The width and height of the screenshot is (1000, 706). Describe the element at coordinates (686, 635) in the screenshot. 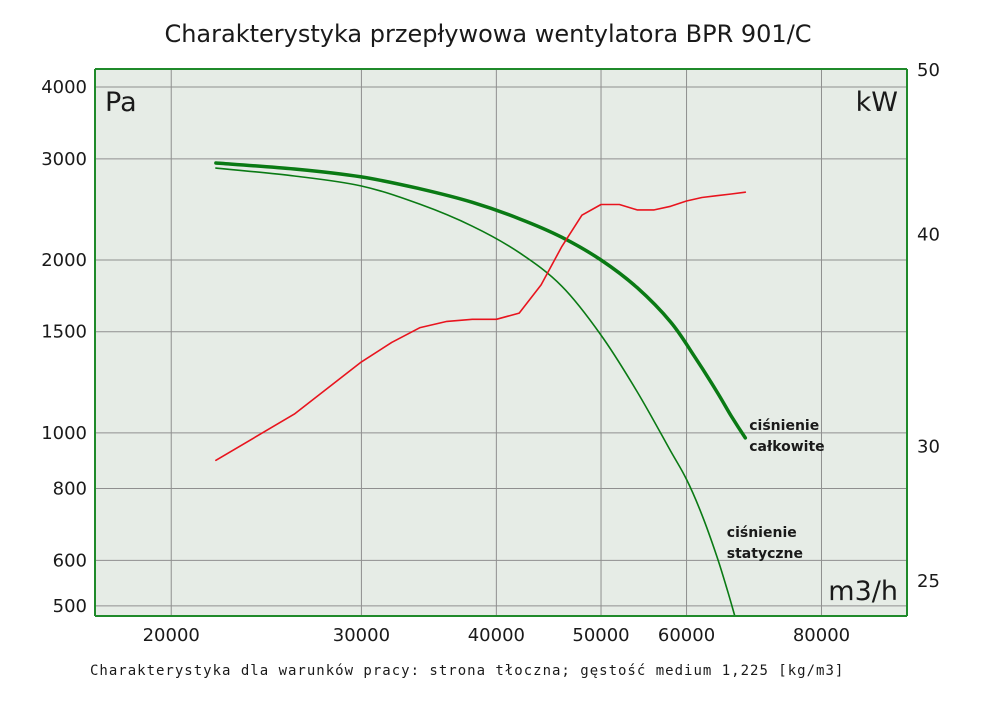

I see `x-tick-label: 60000` at that location.